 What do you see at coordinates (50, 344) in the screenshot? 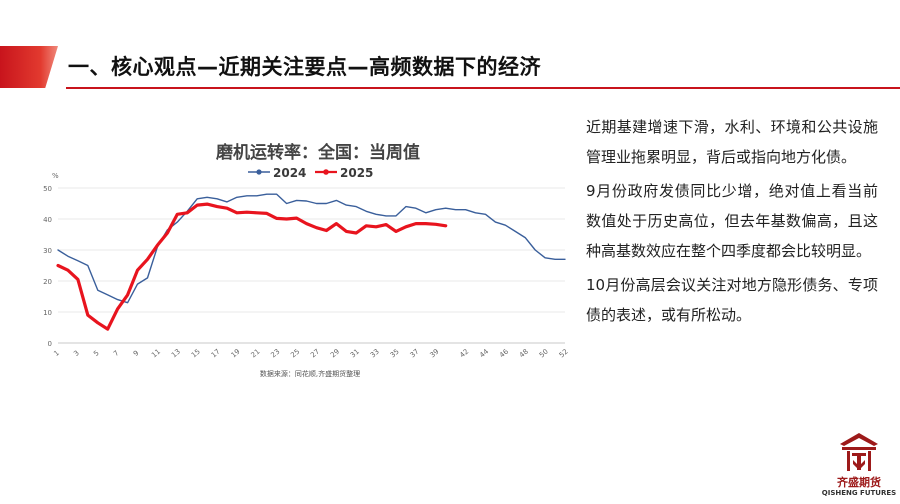
I see `y-tick-label: 0` at bounding box center [50, 344].